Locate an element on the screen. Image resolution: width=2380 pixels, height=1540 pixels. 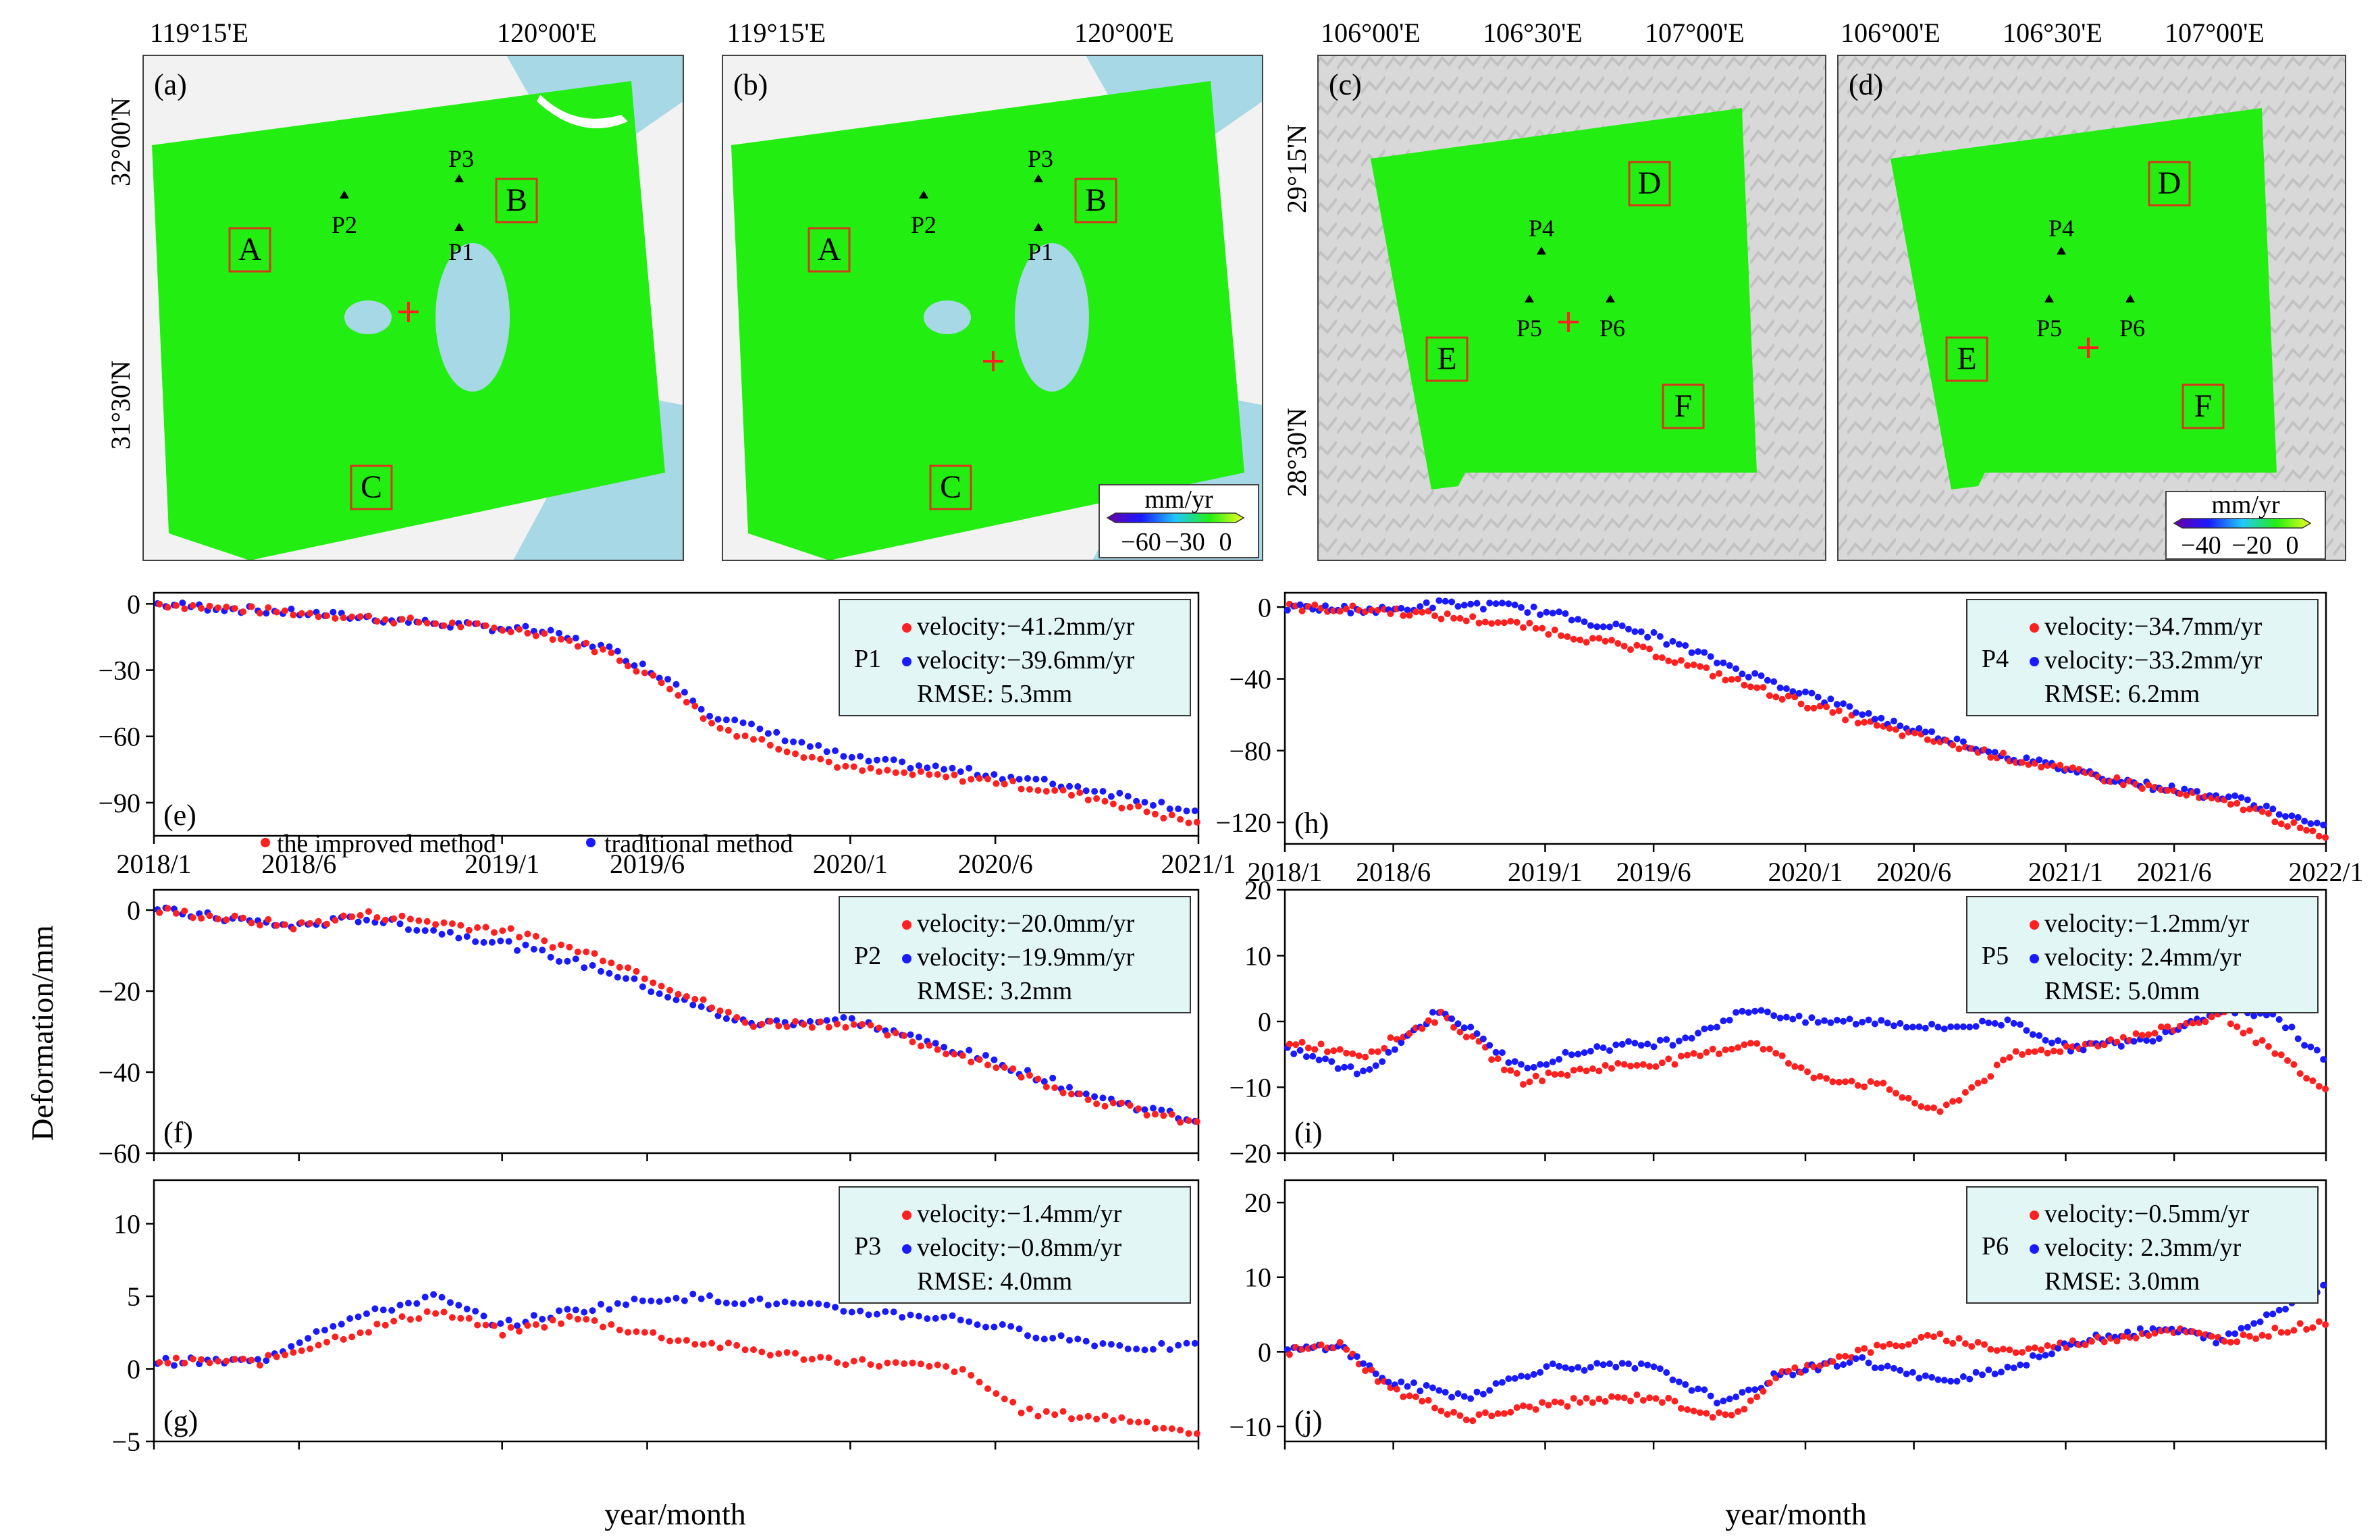
data-points is located at coordinates (1806, 1059).